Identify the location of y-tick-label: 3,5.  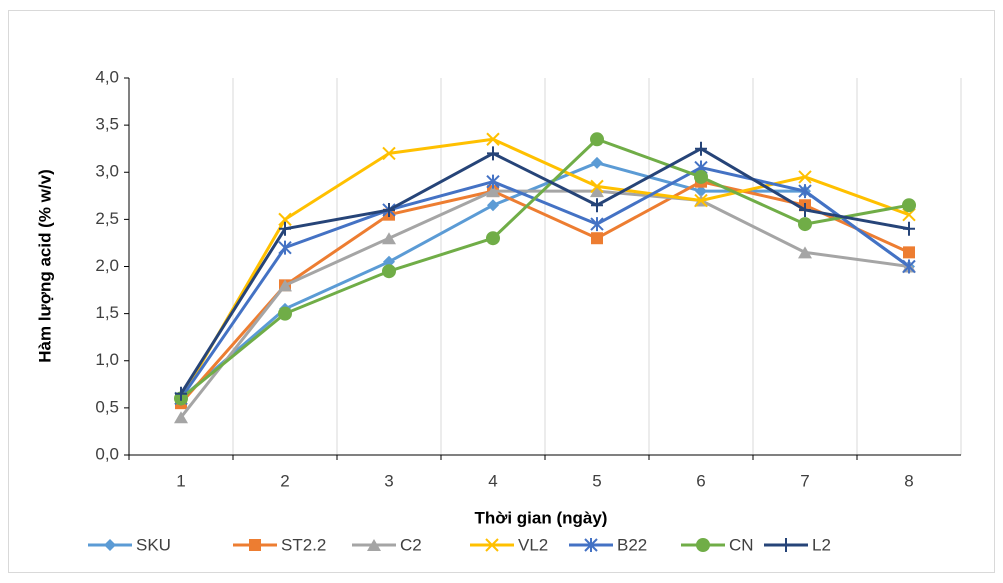
(107, 124).